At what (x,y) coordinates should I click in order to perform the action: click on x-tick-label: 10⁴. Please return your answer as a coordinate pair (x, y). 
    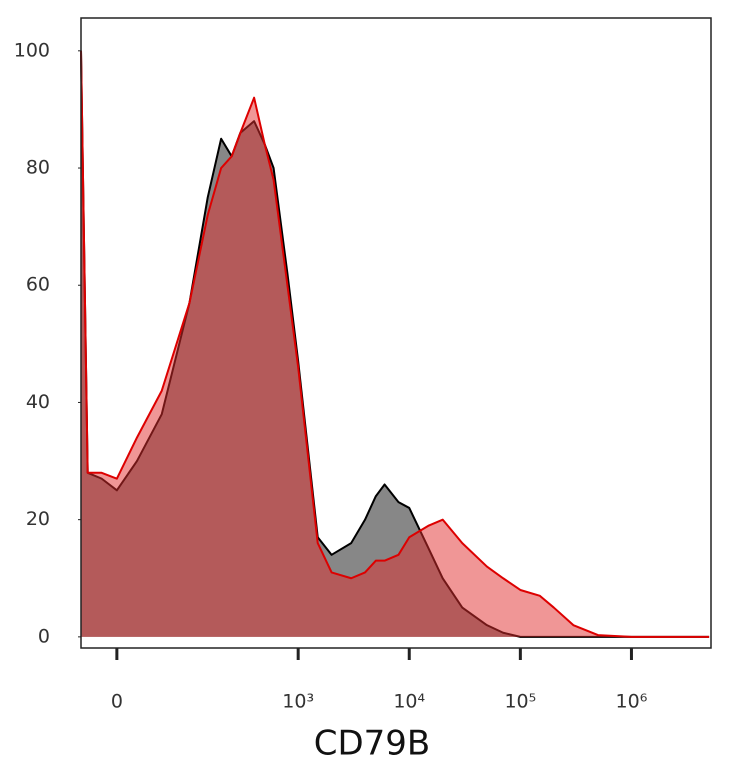
    Looking at the image, I should click on (409, 702).